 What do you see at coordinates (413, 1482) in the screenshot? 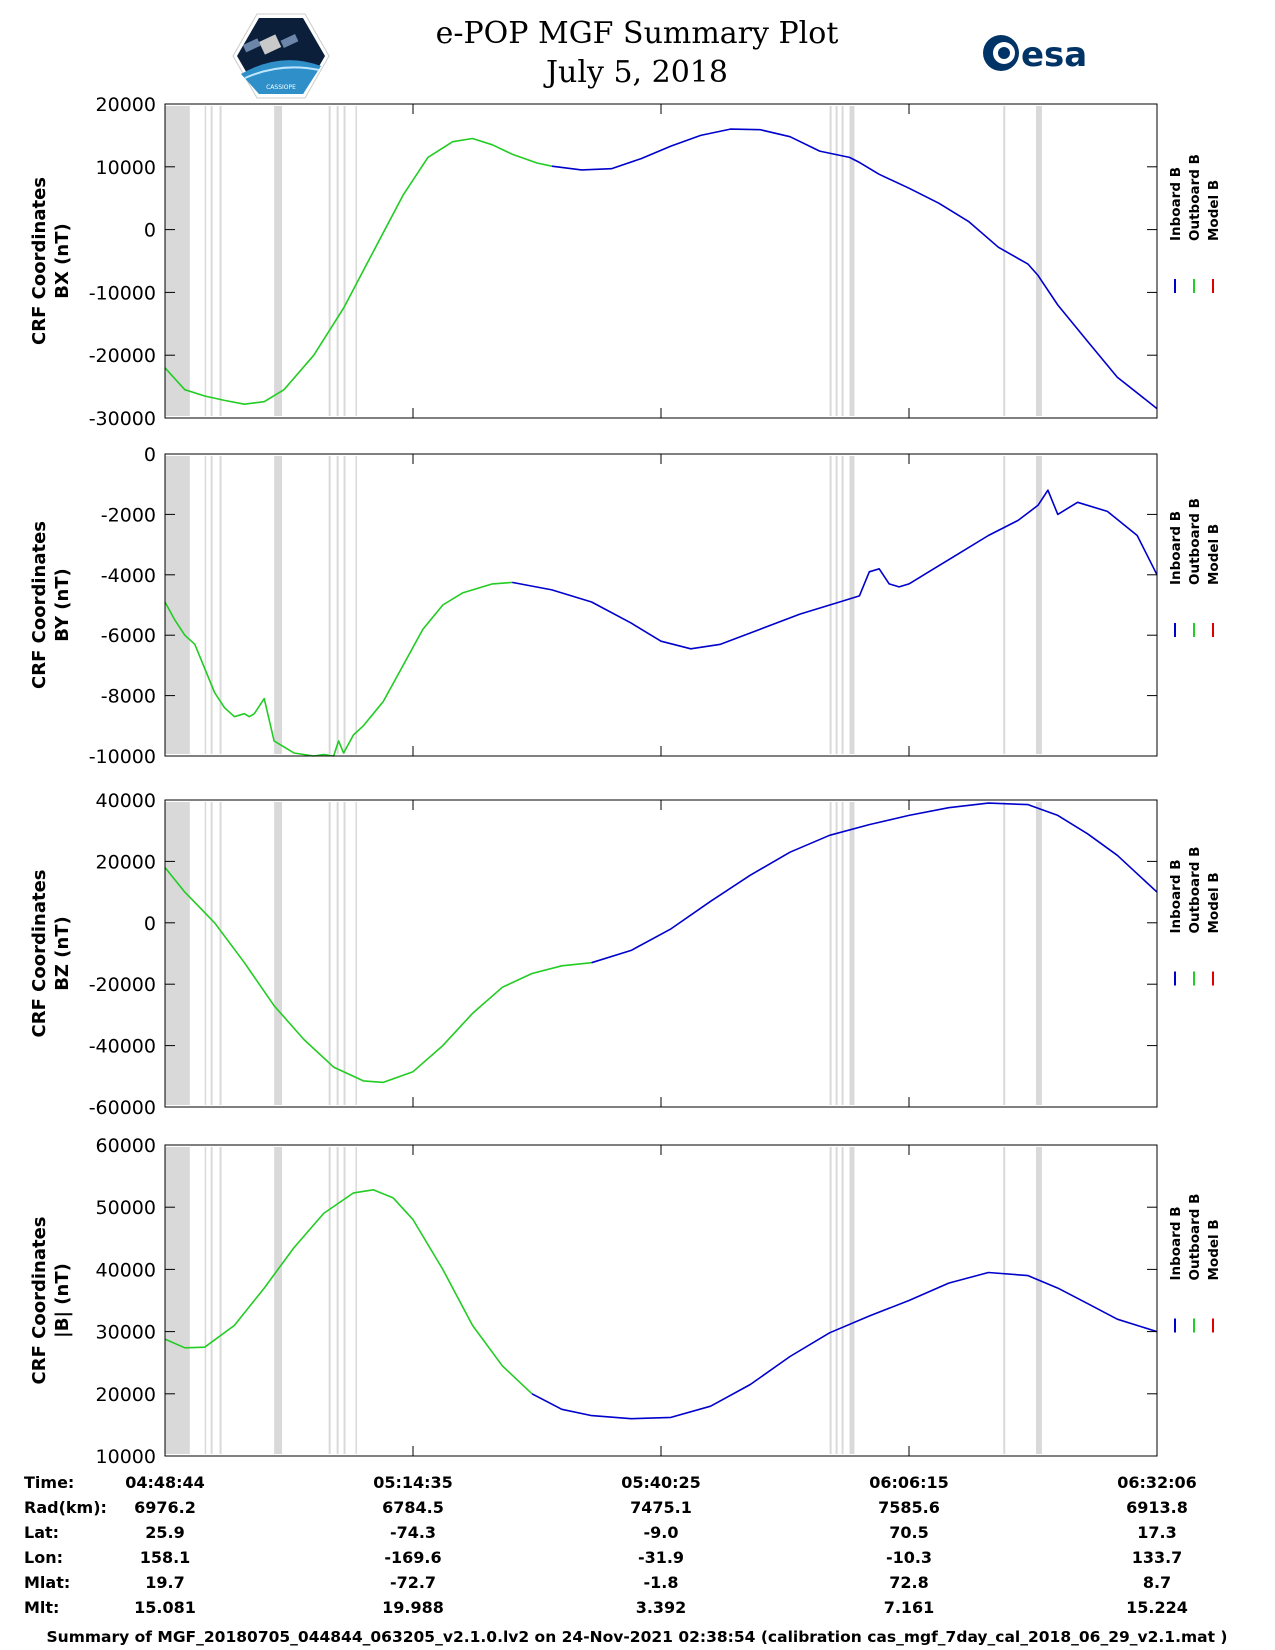
I see `table-cell: 05:14:35` at bounding box center [413, 1482].